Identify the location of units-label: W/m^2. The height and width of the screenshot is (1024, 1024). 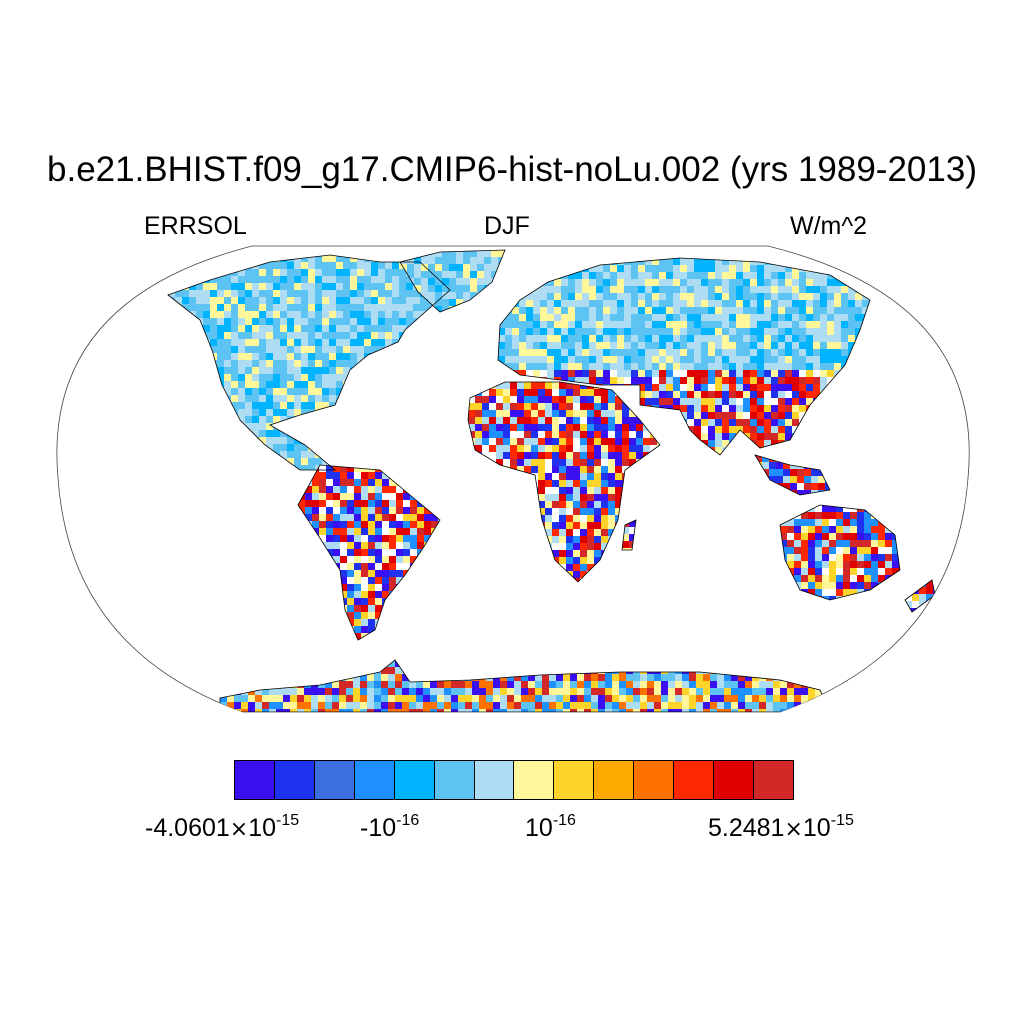
(829, 226).